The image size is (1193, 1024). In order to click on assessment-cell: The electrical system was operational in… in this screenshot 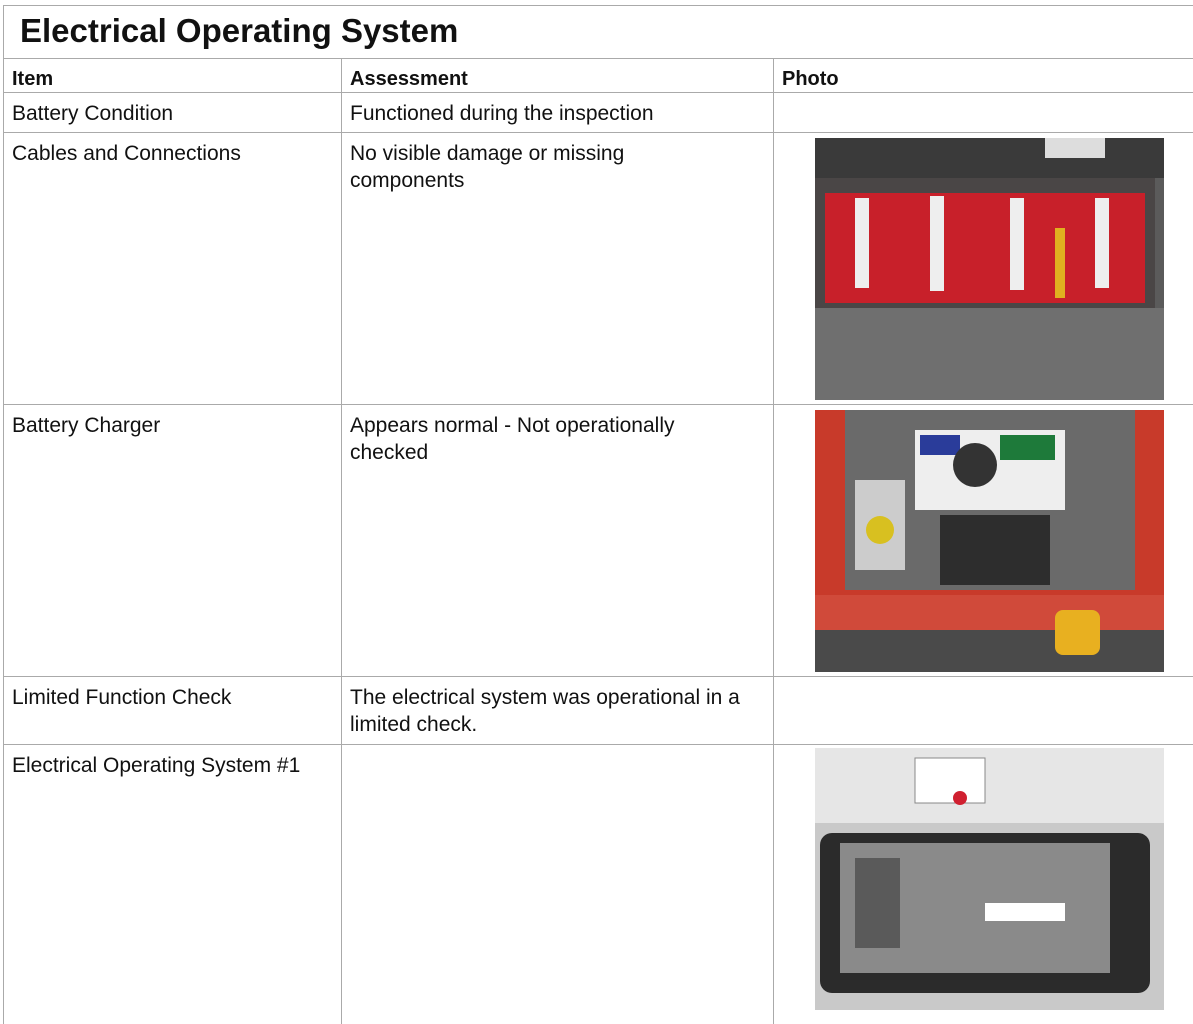, I will do `click(557, 710)`.